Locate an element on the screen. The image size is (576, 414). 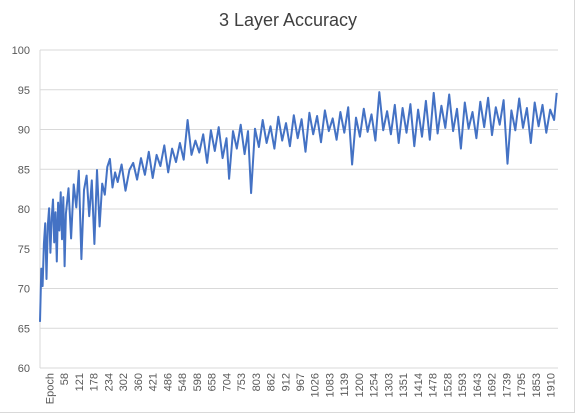
x-tick-label: 1643 is located at coordinates (478, 385).